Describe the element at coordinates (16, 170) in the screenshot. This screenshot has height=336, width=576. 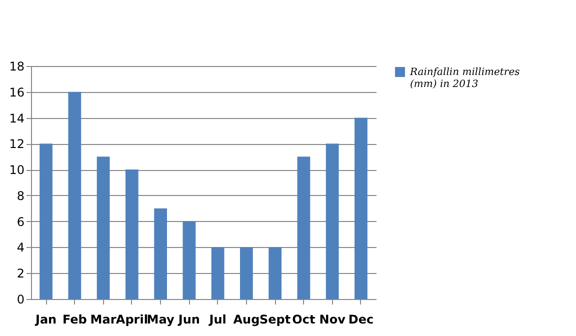
I see `y-tick-label: 10` at that location.